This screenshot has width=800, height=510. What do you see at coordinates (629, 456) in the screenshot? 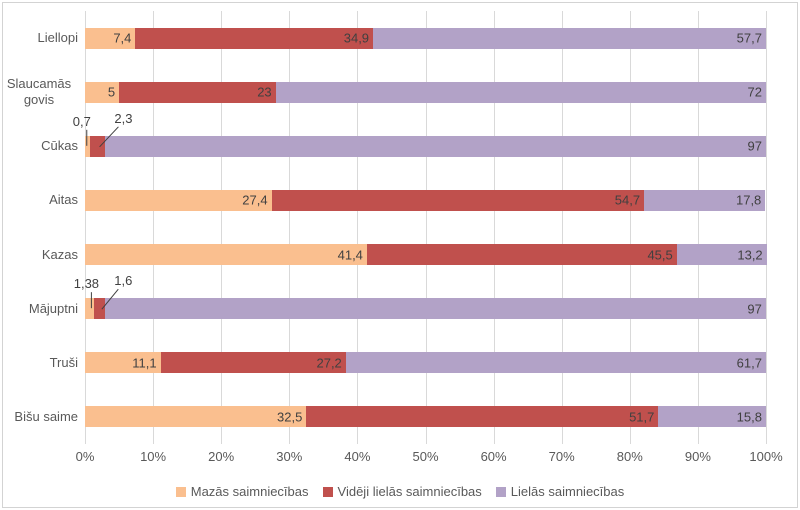
I see `x-axis-tick-label: 80%` at bounding box center [629, 456].